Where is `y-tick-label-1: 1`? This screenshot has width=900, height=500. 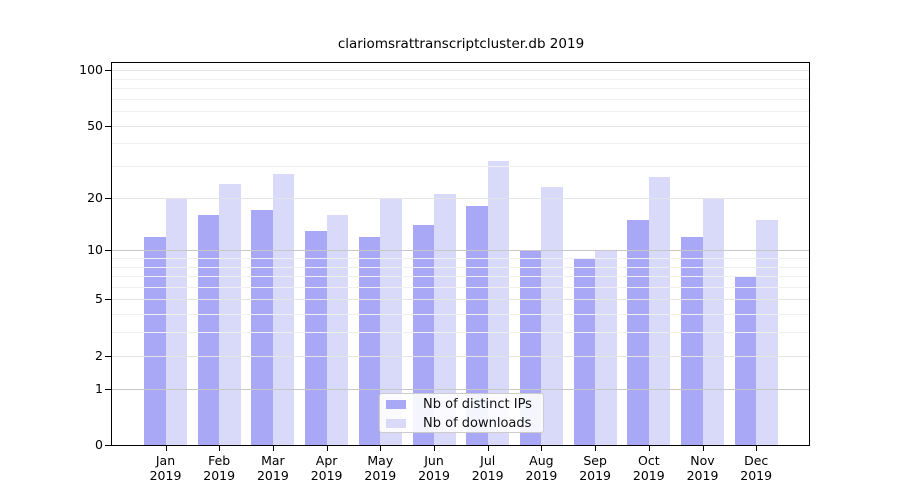 y-tick-label-1: 1 is located at coordinates (99, 388).